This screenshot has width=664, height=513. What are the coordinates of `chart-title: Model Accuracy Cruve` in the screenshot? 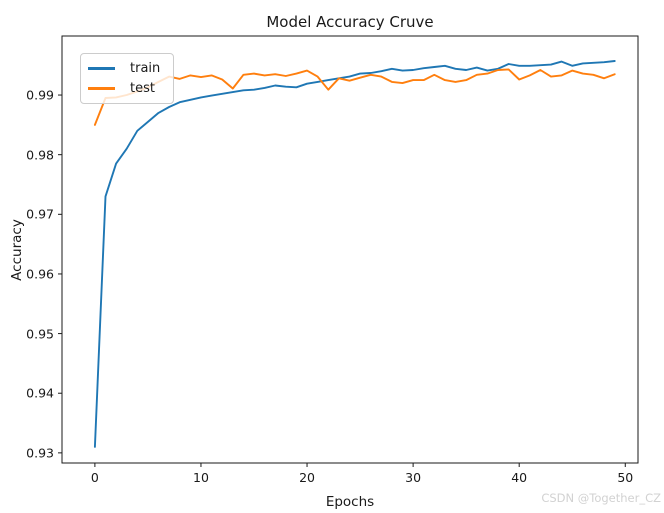 It's located at (350, 22).